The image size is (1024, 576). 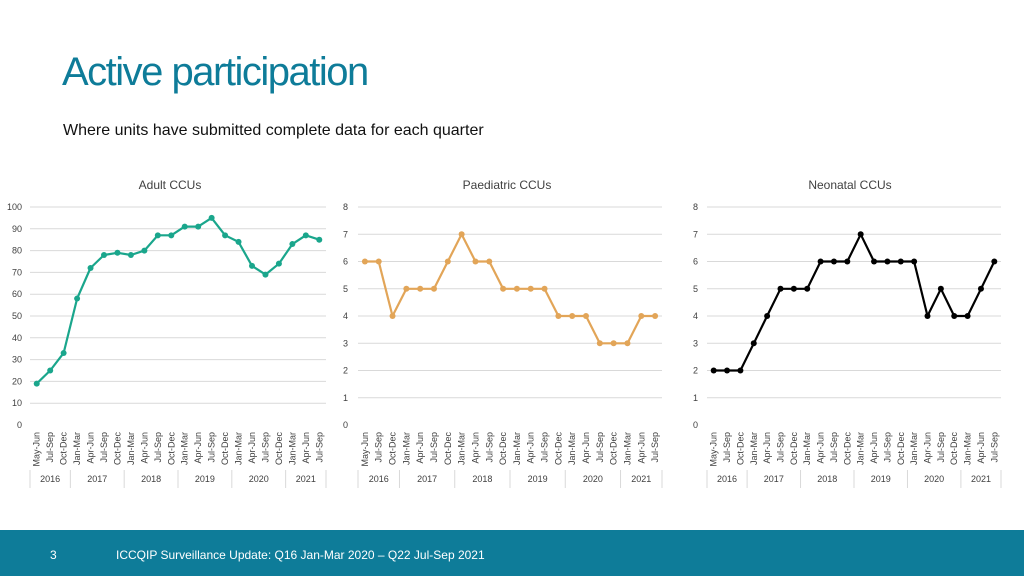 What do you see at coordinates (170, 185) in the screenshot?
I see `chart-title: Adult CCUs` at bounding box center [170, 185].